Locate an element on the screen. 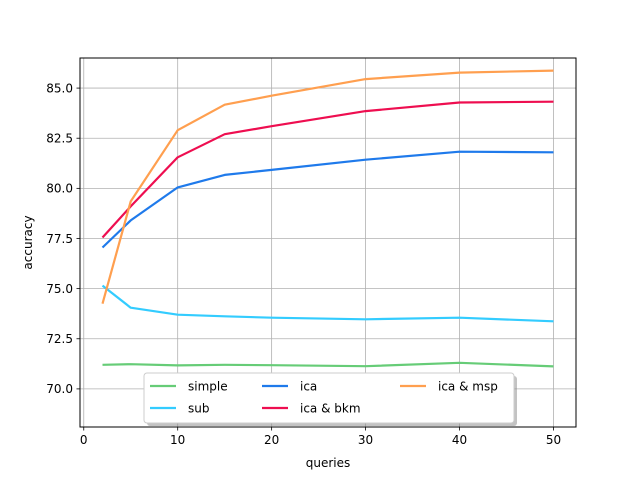 This screenshot has height=480, width=640. legend-label: ica & bkm is located at coordinates (330, 409).